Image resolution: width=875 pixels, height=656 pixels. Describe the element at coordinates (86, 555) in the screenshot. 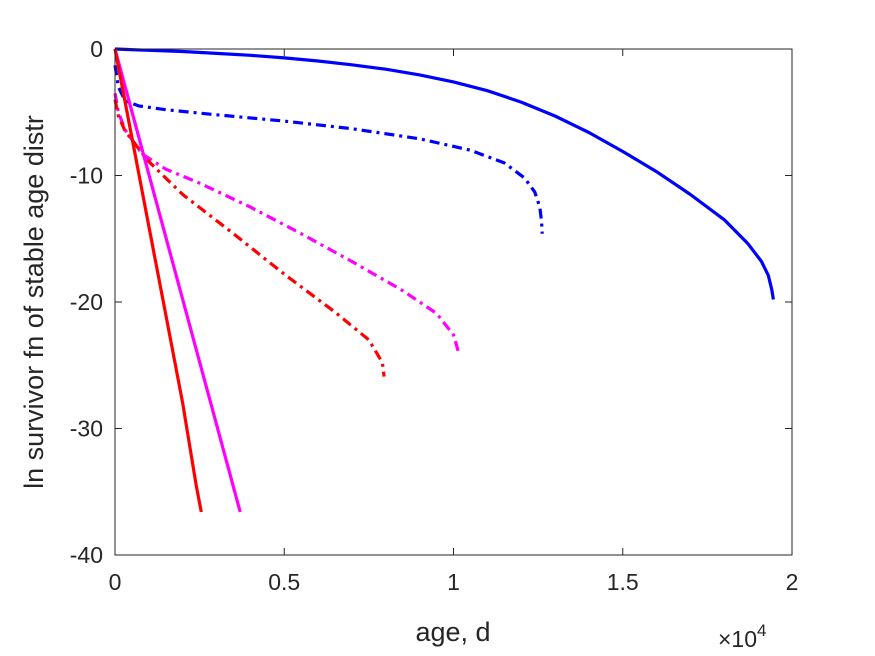

I see `y-tick-label-4: -40` at that location.